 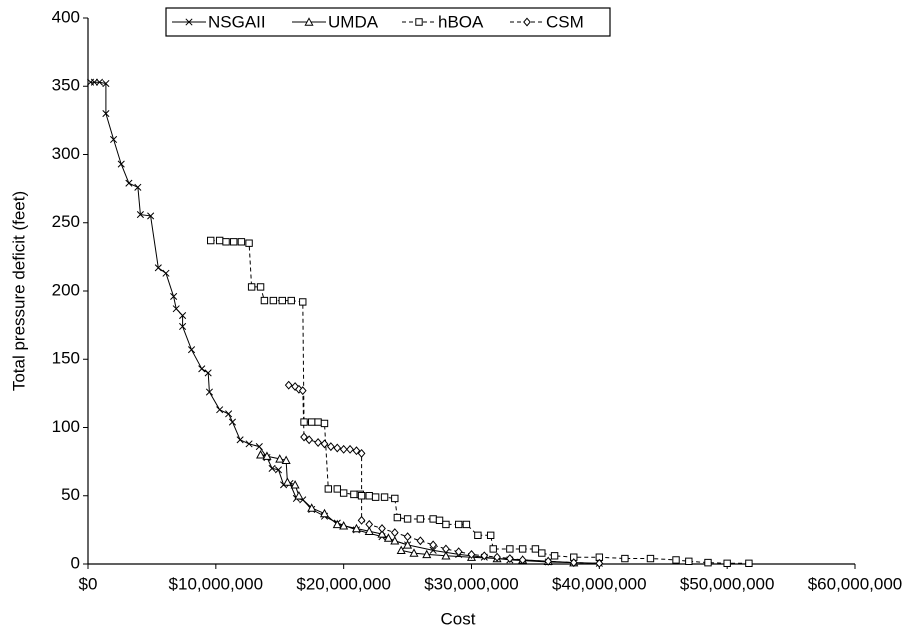 I want to click on y-tick-label: 350, so click(x=66, y=85).